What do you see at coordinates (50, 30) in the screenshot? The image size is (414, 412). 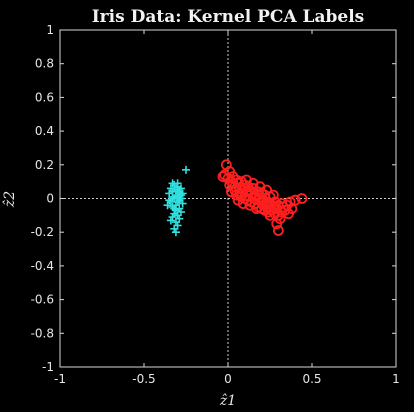 I see `y-tick-label: 1` at bounding box center [50, 30].